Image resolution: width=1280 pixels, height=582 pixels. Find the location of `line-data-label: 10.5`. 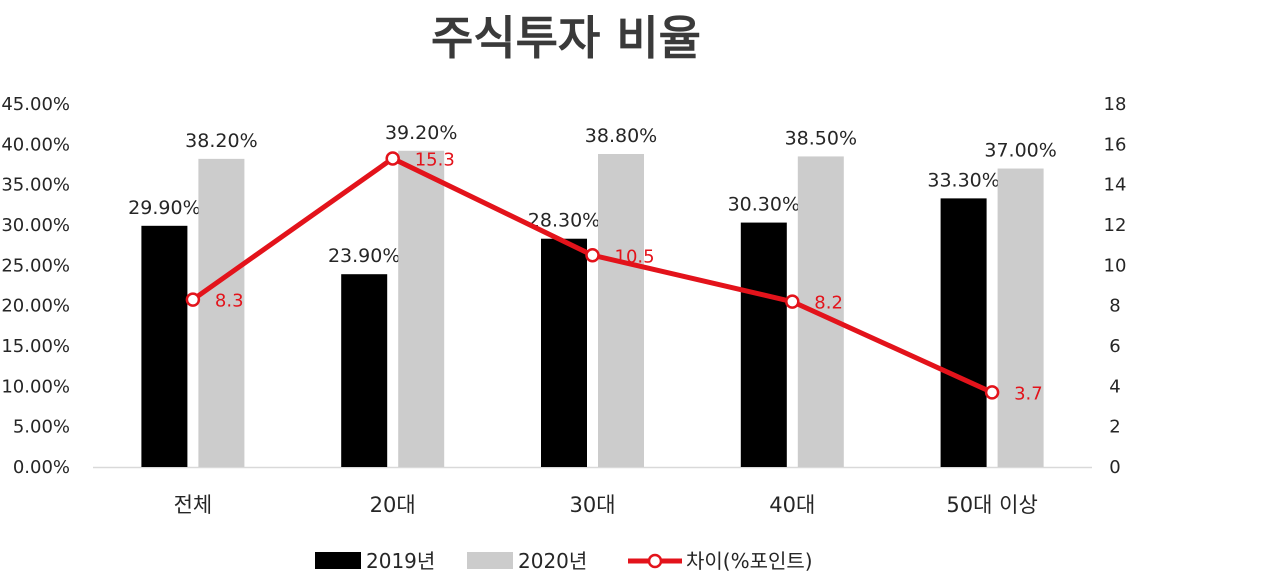

line-data-label: 10.5 is located at coordinates (635, 256).